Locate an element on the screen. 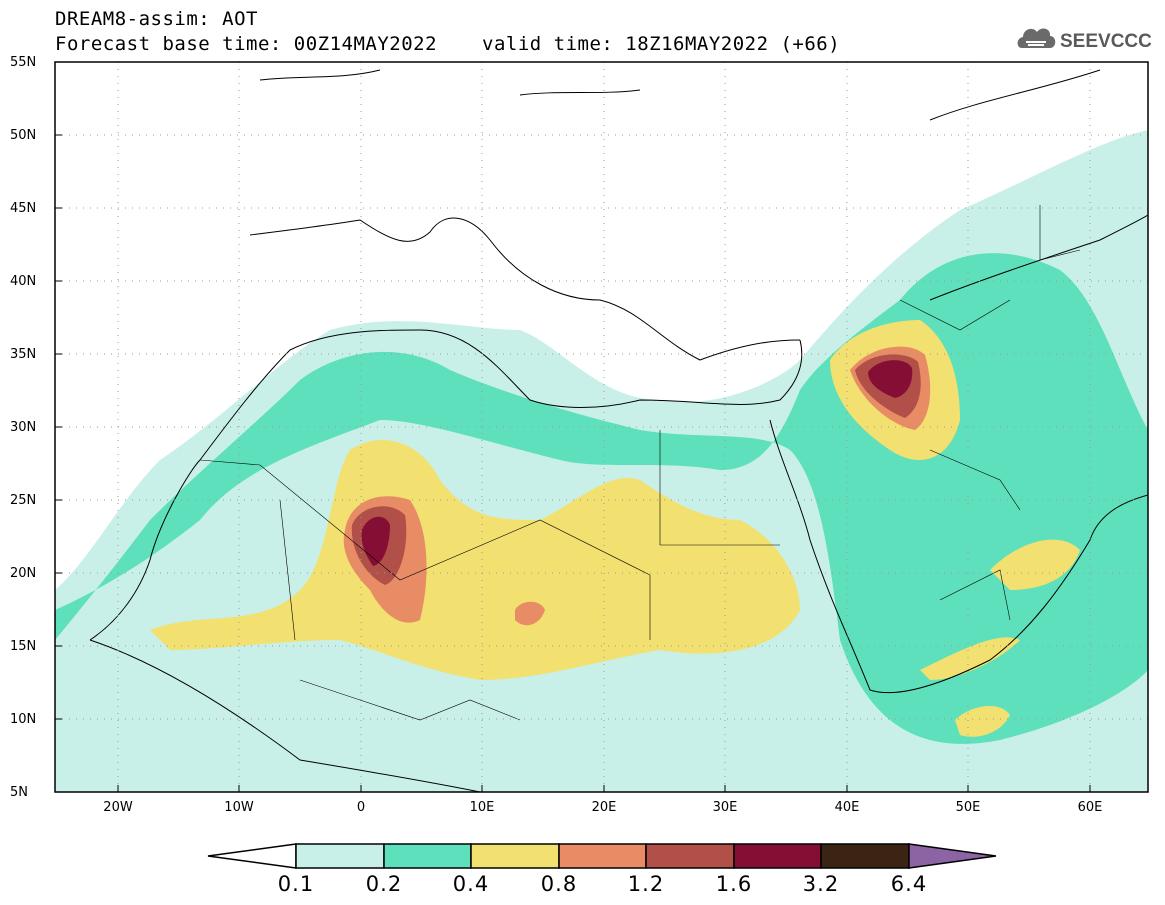 Image resolution: width=1165 pixels, height=905 pixels. lat-label: 25N is located at coordinates (23, 500).